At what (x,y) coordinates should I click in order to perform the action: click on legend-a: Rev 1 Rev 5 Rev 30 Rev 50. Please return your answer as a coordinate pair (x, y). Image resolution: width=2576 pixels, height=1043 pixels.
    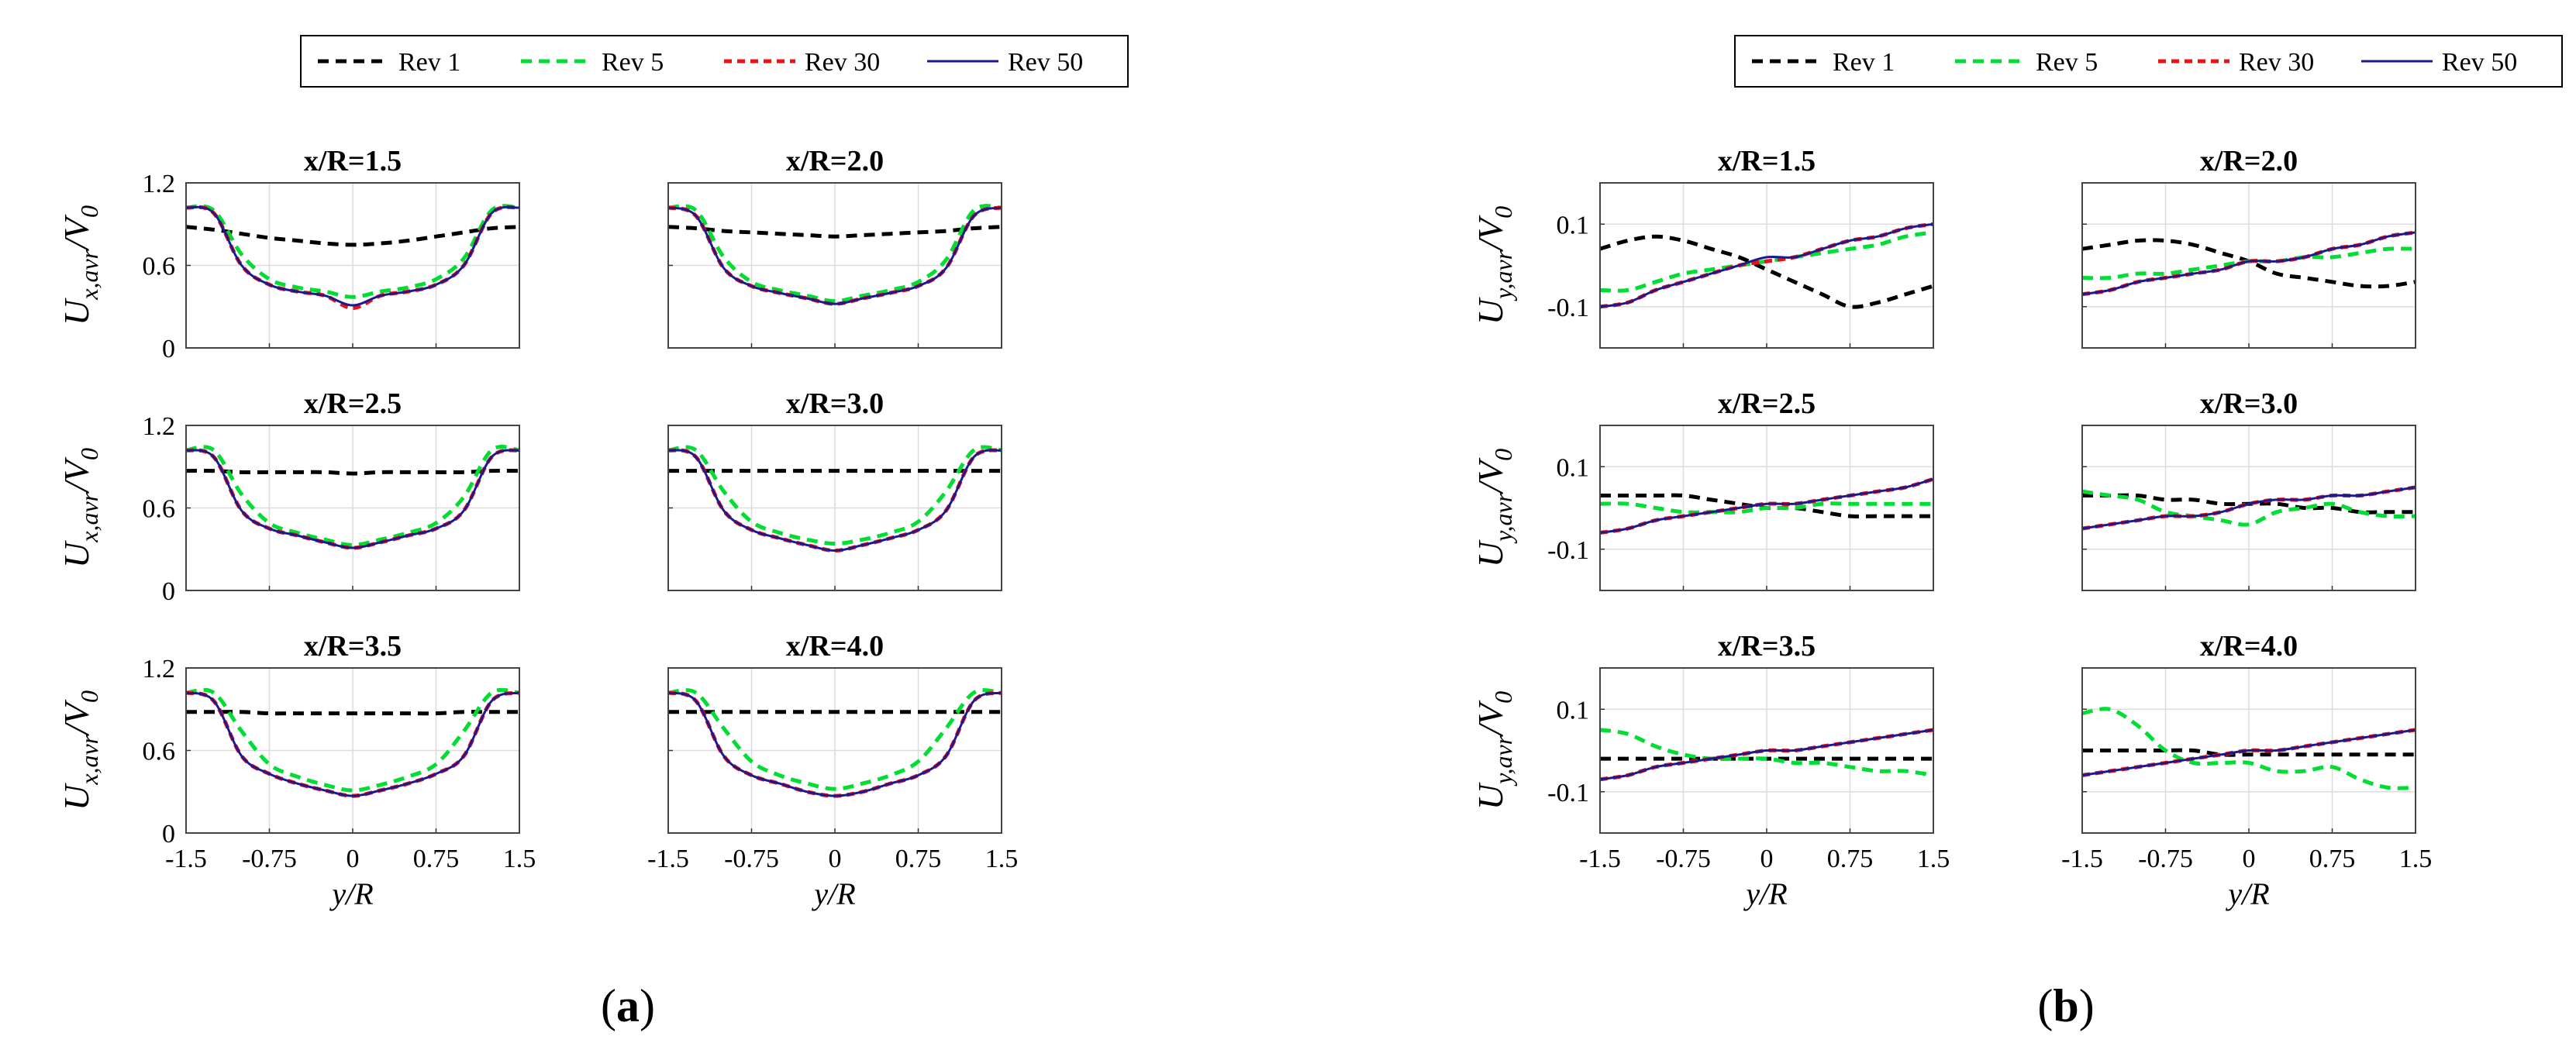
    Looking at the image, I should click on (714, 61).